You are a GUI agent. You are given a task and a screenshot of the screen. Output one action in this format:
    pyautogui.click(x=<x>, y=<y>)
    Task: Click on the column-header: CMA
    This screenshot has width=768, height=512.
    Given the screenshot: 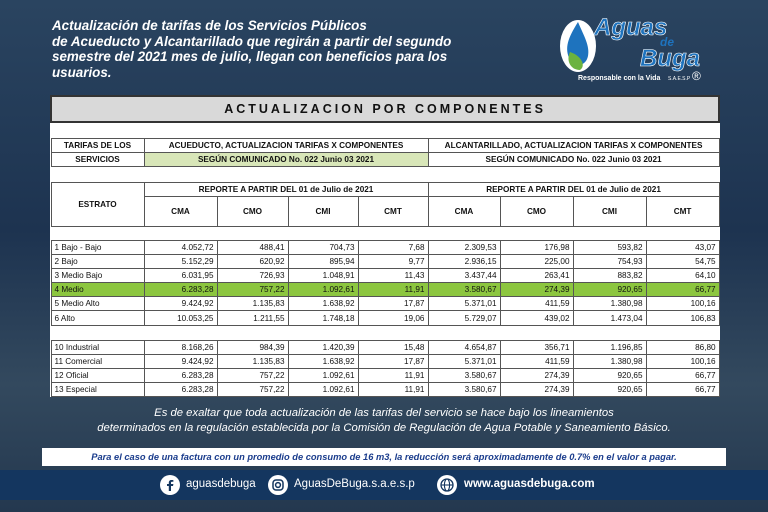 What is the action you would take?
    pyautogui.click(x=180, y=211)
    